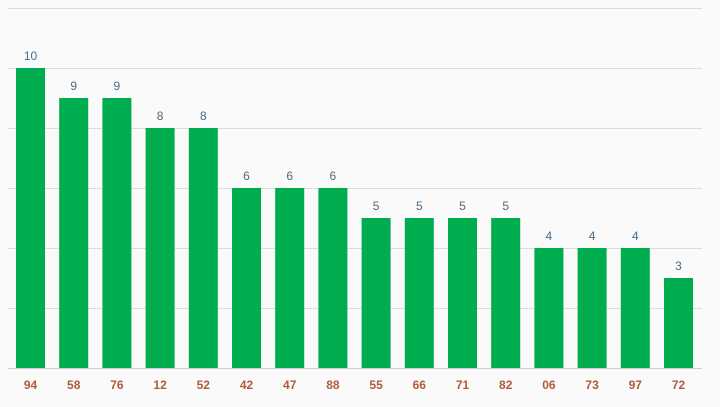 The image size is (720, 407). Describe the element at coordinates (549, 385) in the screenshot. I see `category-label: 06` at that location.